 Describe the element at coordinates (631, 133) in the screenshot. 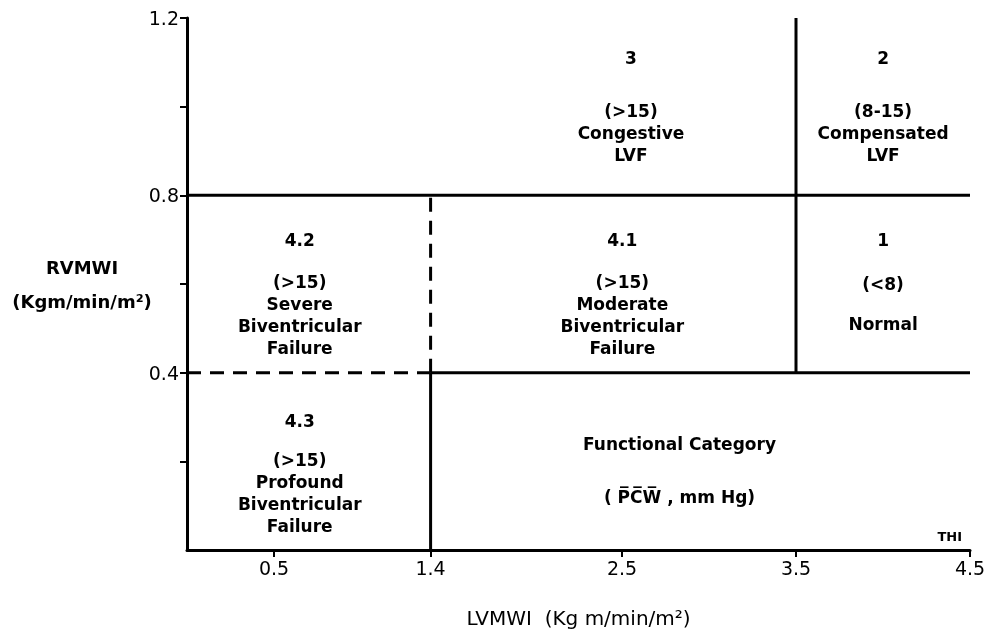

I see `annotation: (>15) Congestive LVF` at that location.